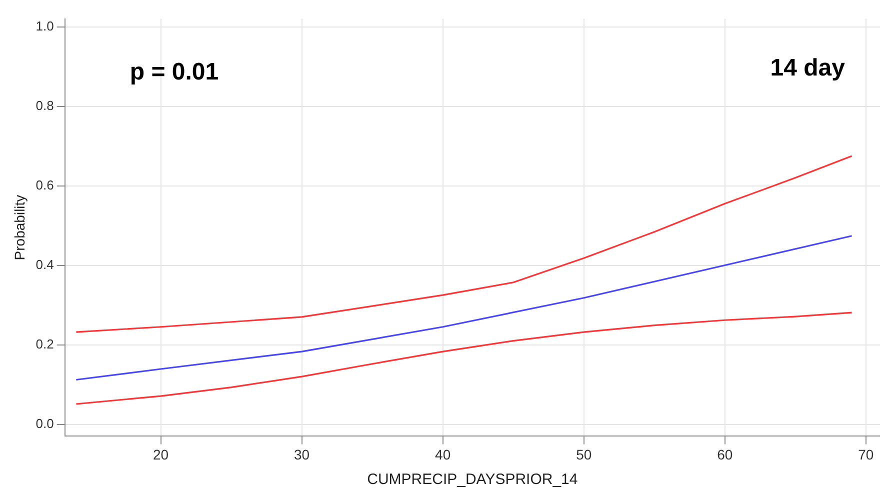 Image resolution: width=888 pixels, height=501 pixels. I want to click on y-tick-label: 0.6, so click(45, 184).